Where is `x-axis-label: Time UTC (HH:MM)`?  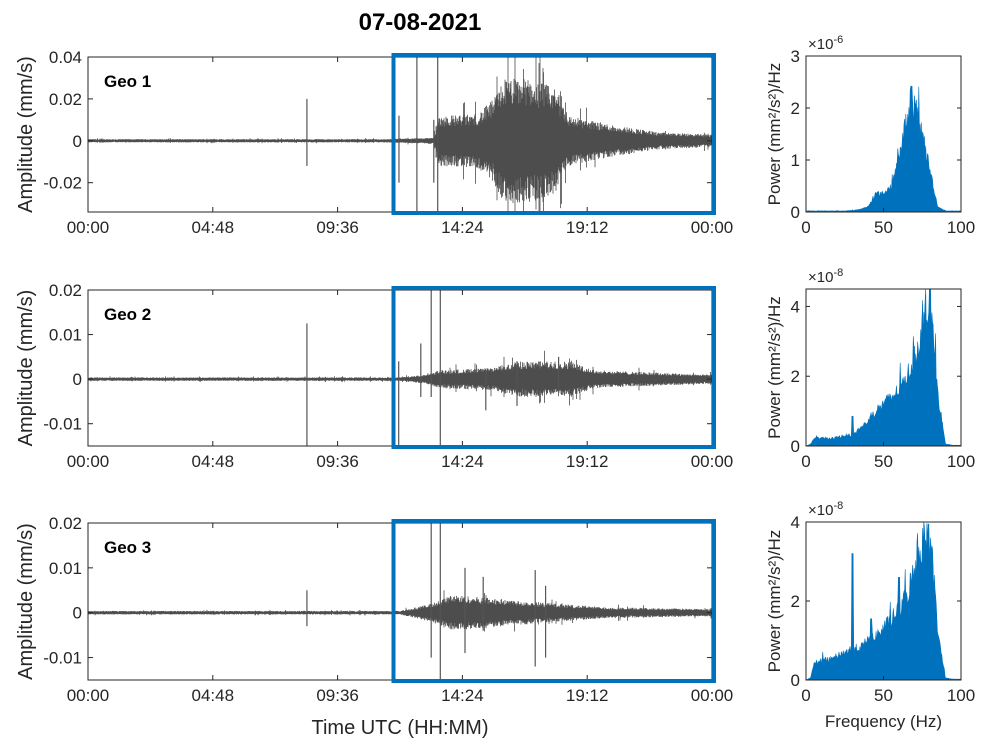
x-axis-label: Time UTC (HH:MM) is located at coordinates (399, 728).